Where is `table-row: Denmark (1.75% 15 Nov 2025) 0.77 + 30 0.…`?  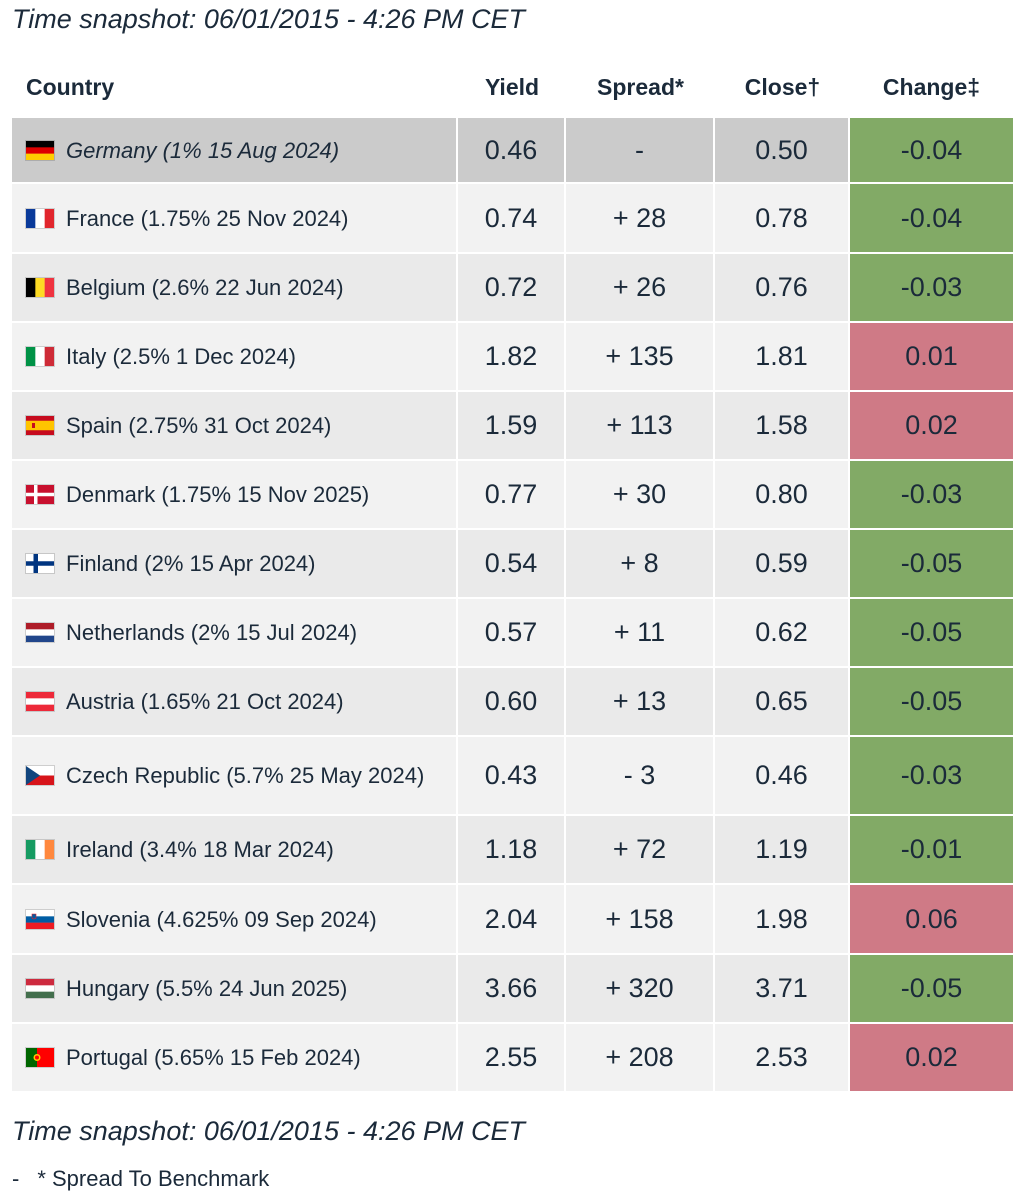
table-row: Denmark (1.75% 15 Nov 2025) 0.77 + 30 0.… is located at coordinates (512, 495).